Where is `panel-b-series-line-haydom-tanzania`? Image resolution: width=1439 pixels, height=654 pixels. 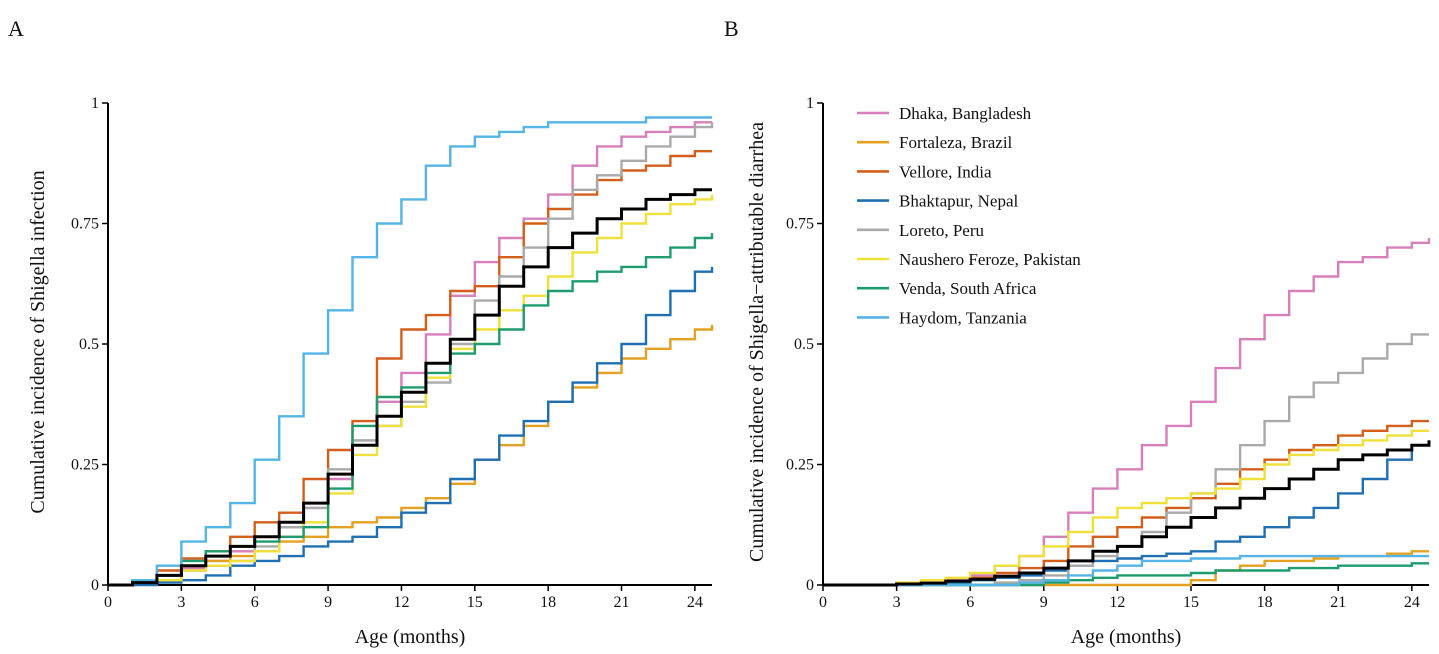
panel-b-series-line-haydom-tanzania is located at coordinates (1126, 570).